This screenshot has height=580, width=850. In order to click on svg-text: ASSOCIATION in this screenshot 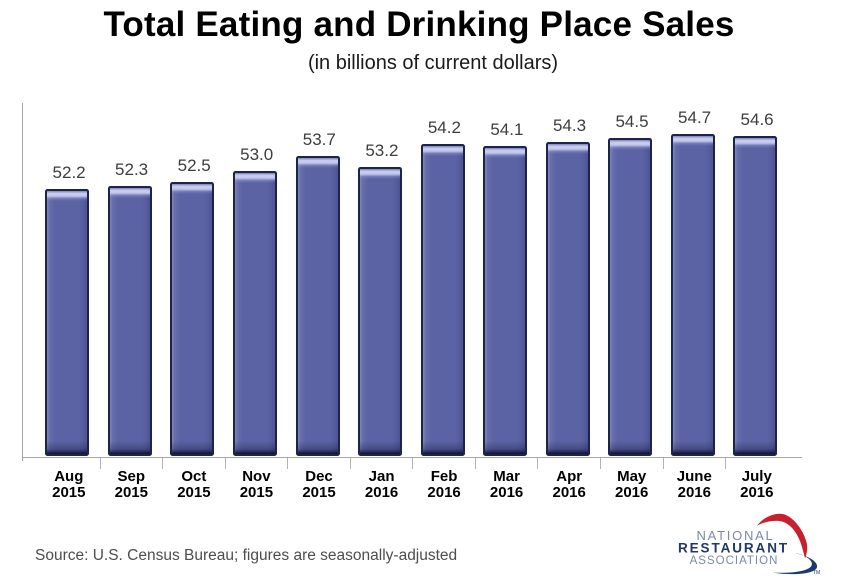, I will do `click(734, 561)`.